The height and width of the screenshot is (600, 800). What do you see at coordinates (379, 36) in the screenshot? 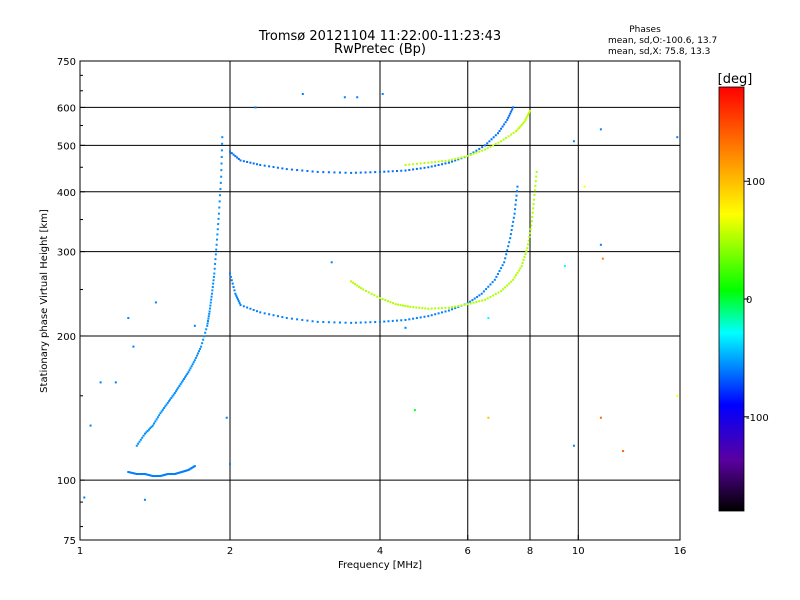
I see `chart-title: Tromsø 20121104 11:22:00-11:23:43` at bounding box center [379, 36].